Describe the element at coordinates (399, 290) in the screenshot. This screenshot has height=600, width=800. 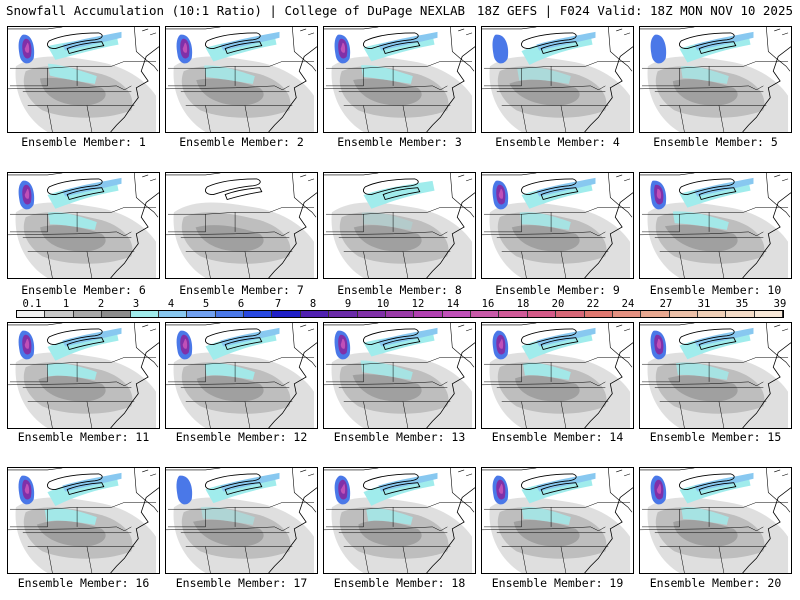
I see `ensemble-member-caption: Ensemble Member: 8` at that location.